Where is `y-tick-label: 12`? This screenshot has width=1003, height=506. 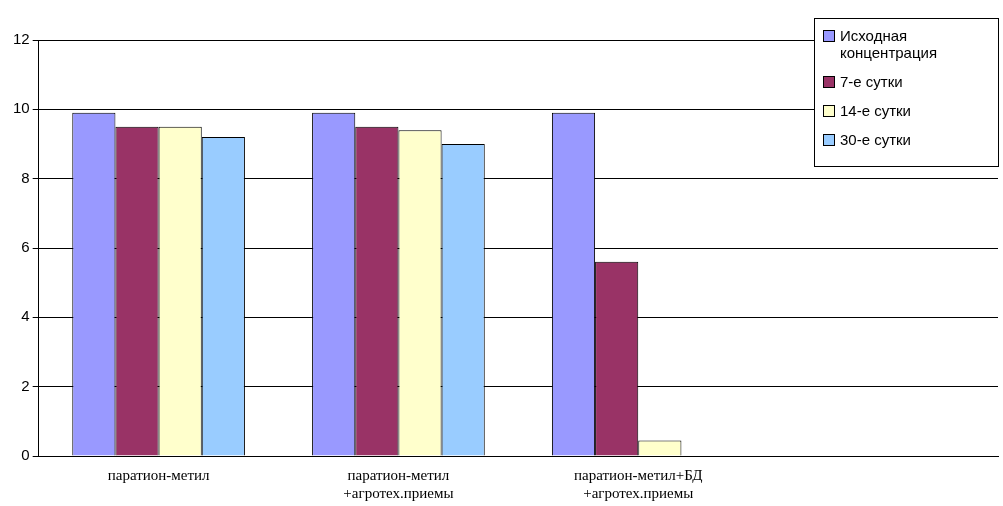 y-tick-label: 12 is located at coordinates (21, 39).